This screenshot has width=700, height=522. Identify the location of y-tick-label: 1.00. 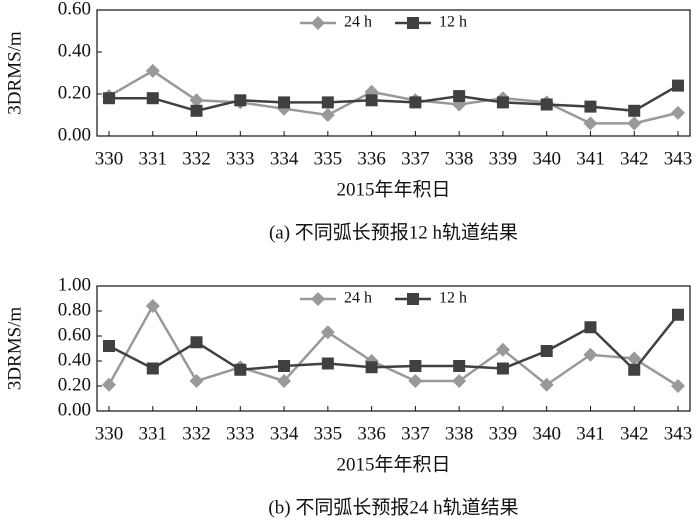
(74, 284).